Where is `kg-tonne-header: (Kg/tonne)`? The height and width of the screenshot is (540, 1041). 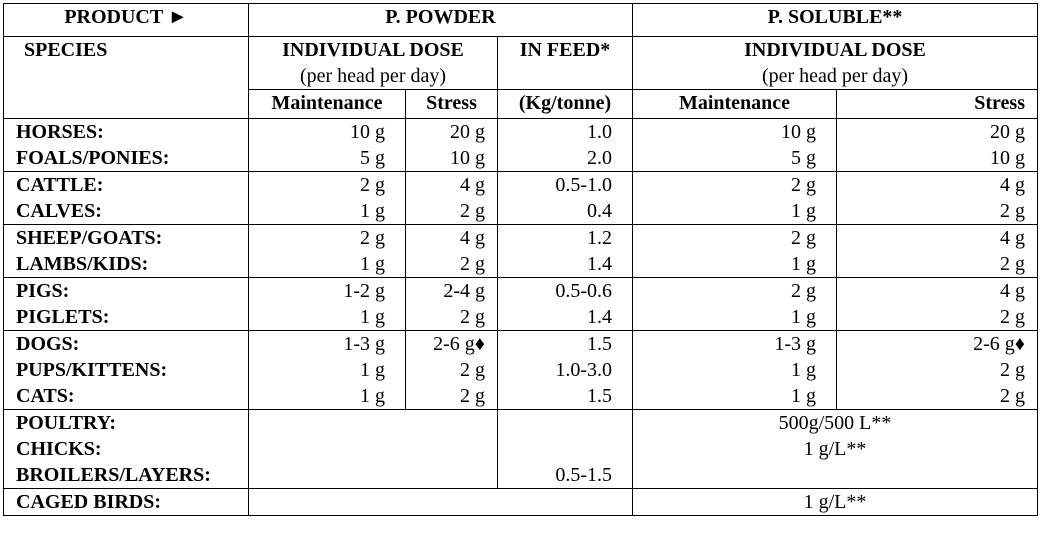
kg-tonne-header: (Kg/tonne) is located at coordinates (565, 104).